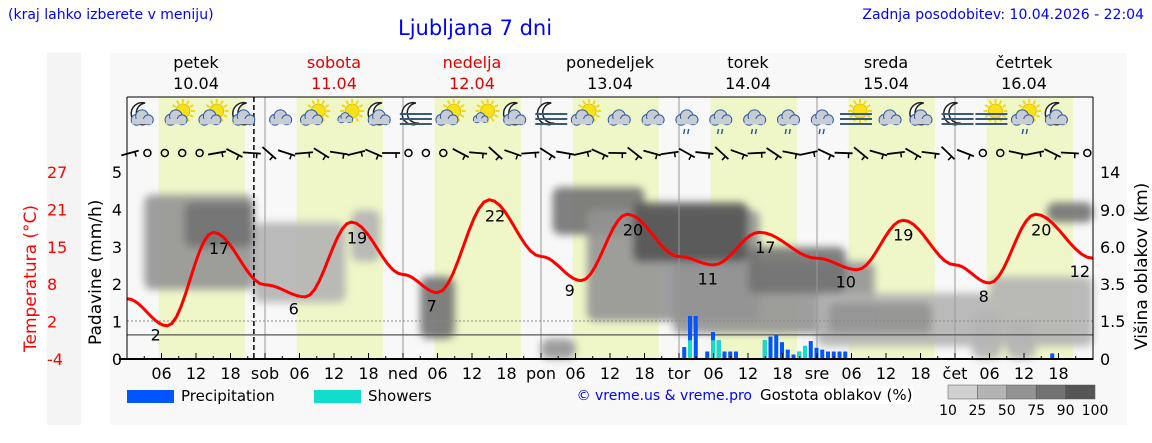  What do you see at coordinates (748, 83) in the screenshot?
I see `day-date: 14.04` at bounding box center [748, 83].